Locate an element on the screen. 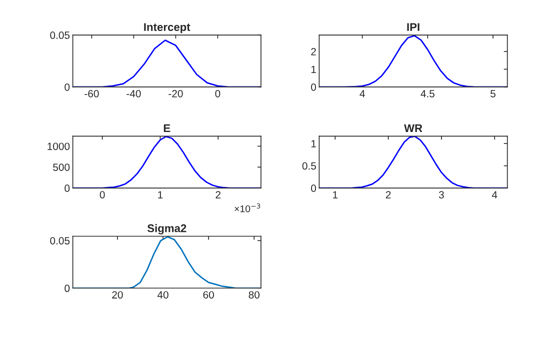 This screenshot has width=560, height=337. x-tick-label: -40 is located at coordinates (133, 94).